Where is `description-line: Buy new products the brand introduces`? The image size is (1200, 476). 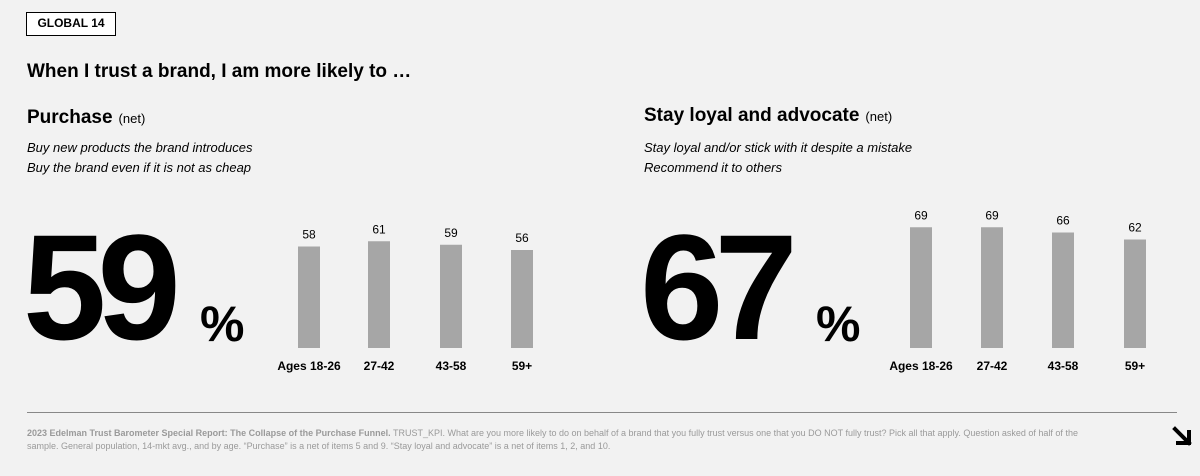 description-line: Buy new products the brand introduces is located at coordinates (140, 147).